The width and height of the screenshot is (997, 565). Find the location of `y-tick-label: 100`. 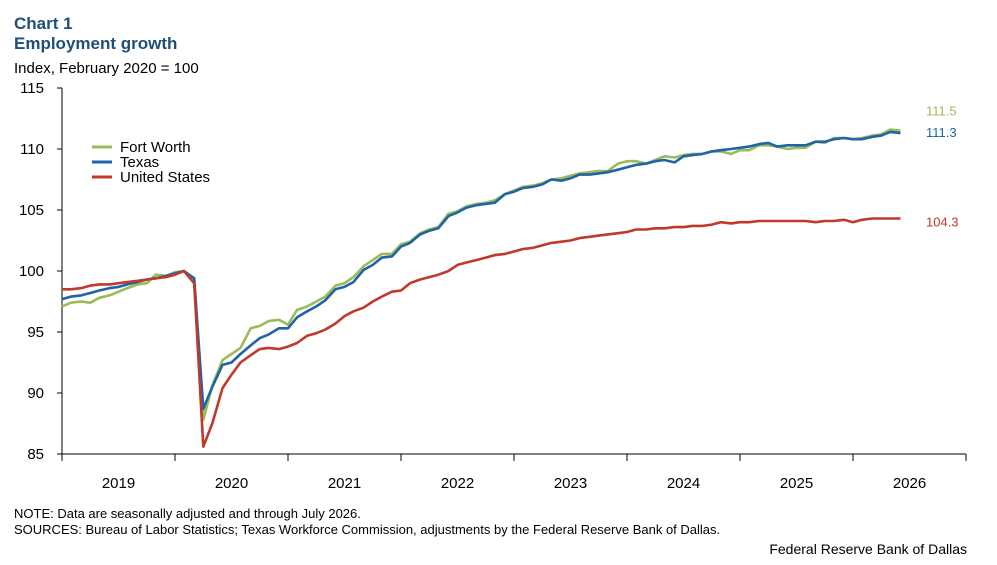

y-tick-label: 100 is located at coordinates (31, 271).